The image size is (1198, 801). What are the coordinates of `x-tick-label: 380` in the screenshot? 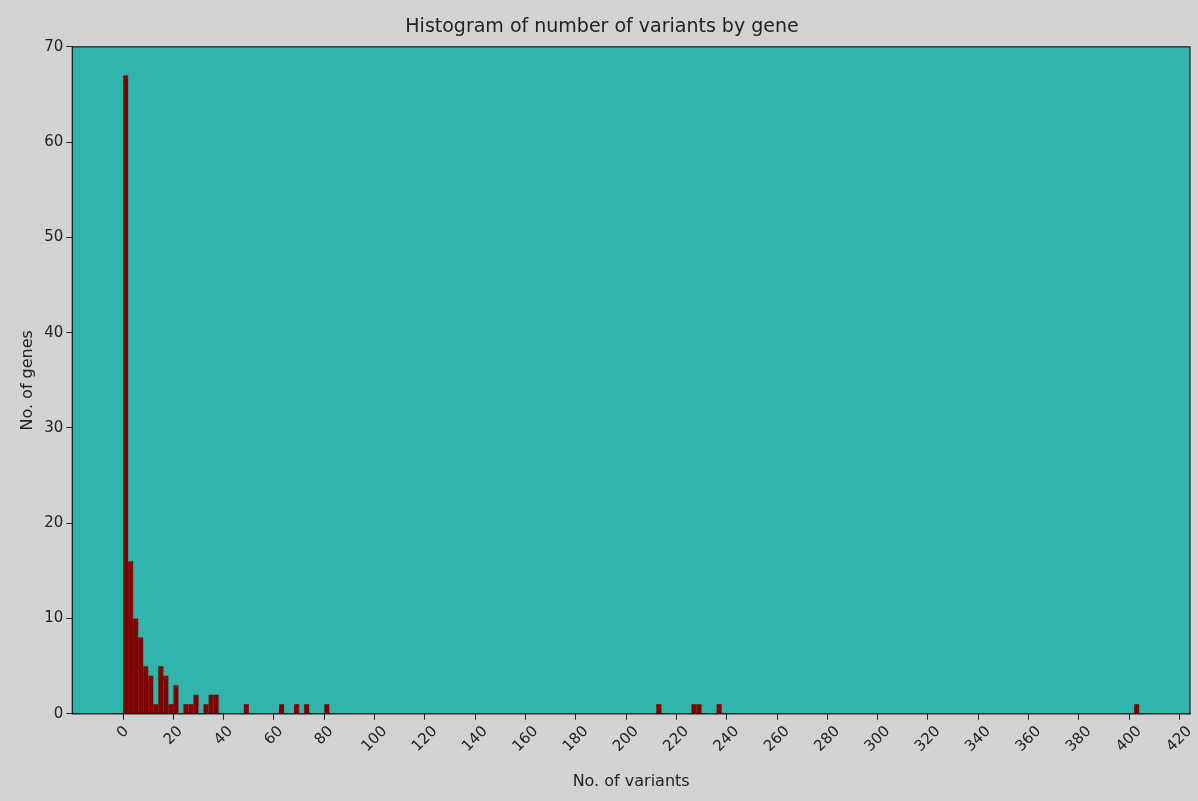 It's located at (1078, 738).